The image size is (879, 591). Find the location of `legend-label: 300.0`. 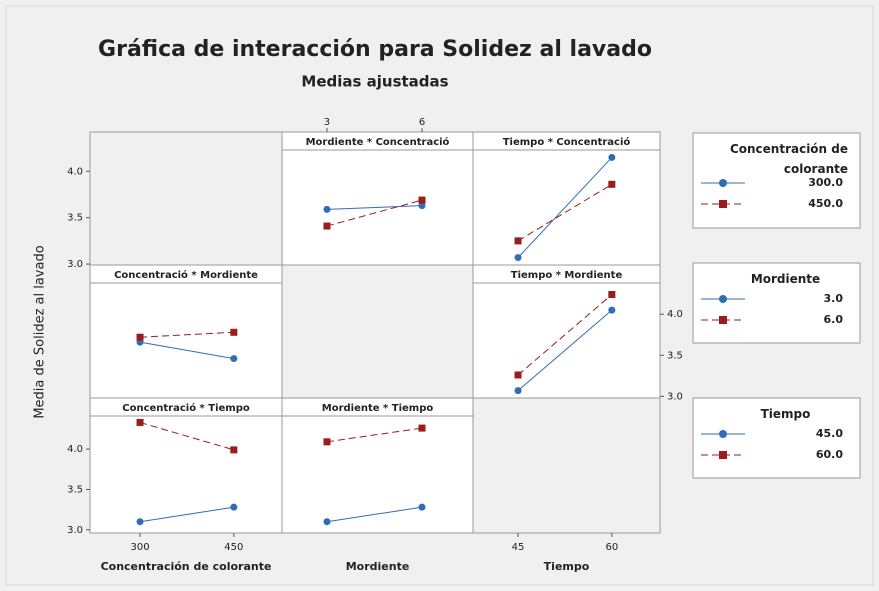

legend-label: 300.0 is located at coordinates (825, 182).